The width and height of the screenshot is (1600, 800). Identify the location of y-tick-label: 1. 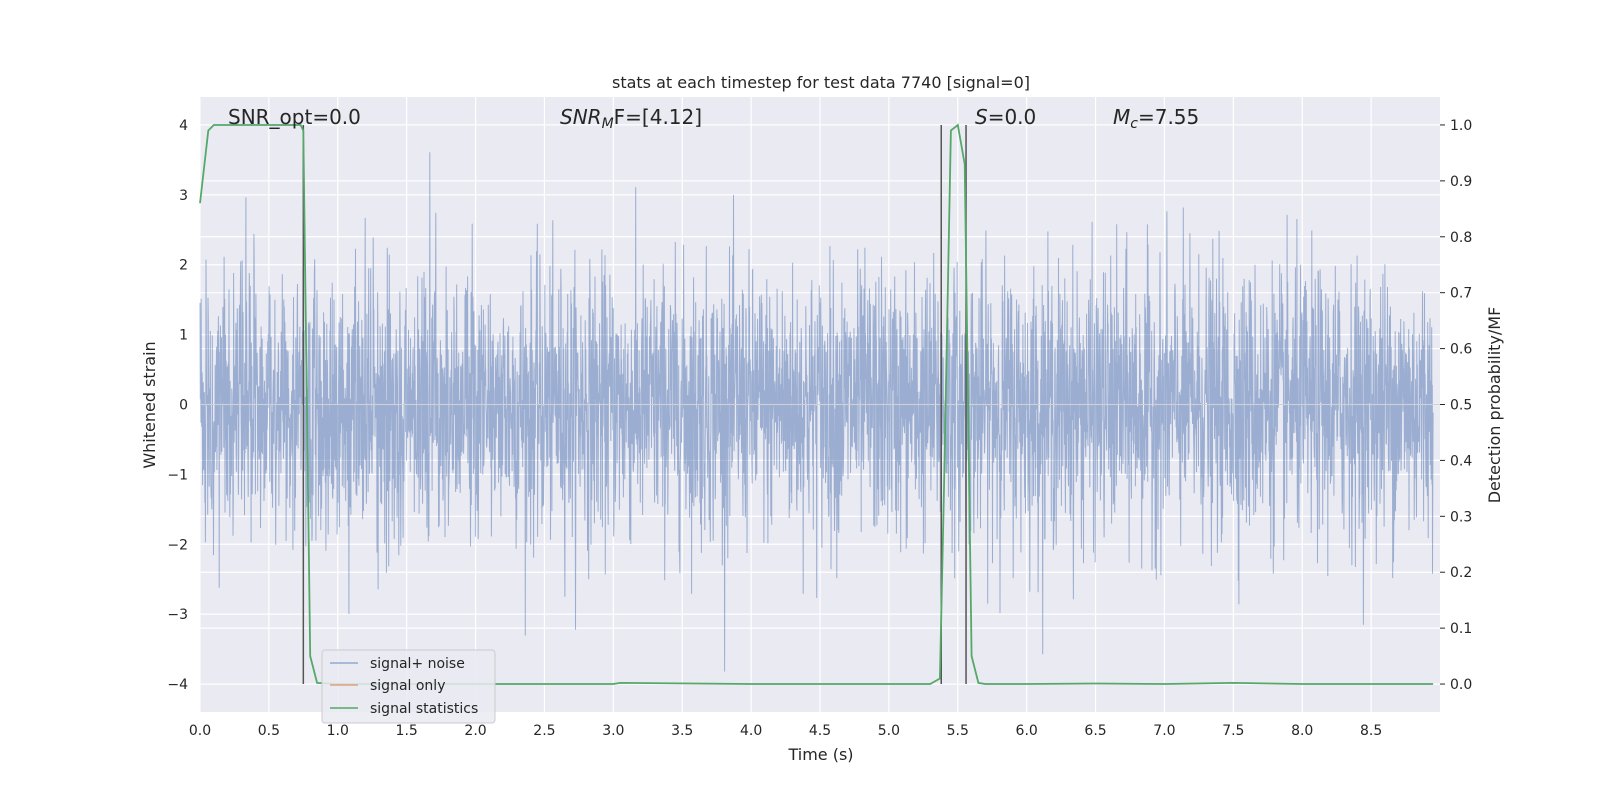
(183, 336).